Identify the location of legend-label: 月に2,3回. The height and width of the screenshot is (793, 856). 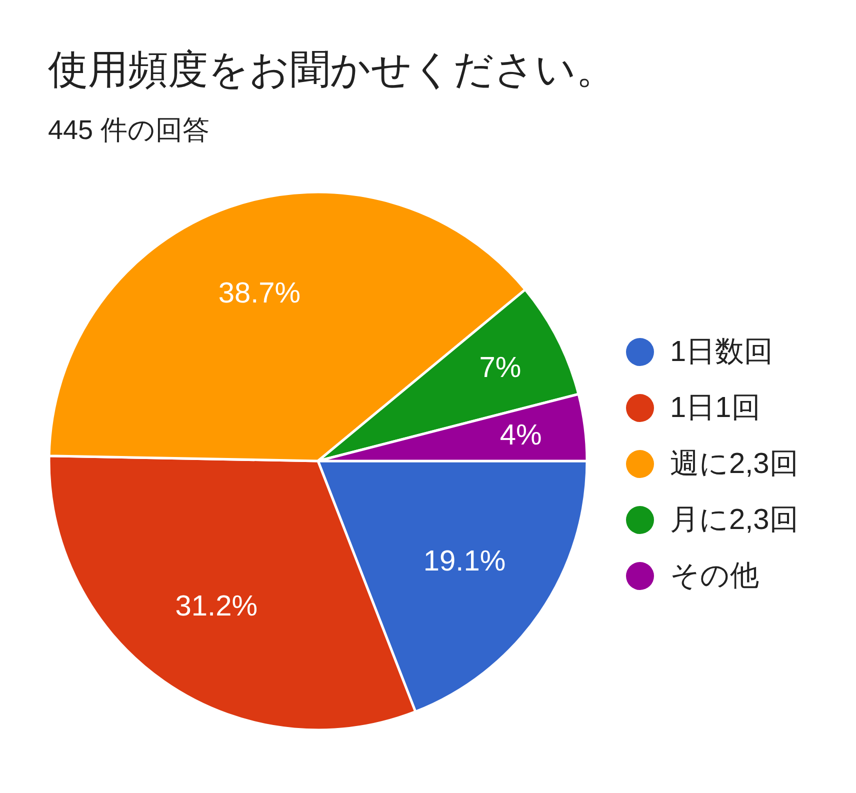
(734, 520).